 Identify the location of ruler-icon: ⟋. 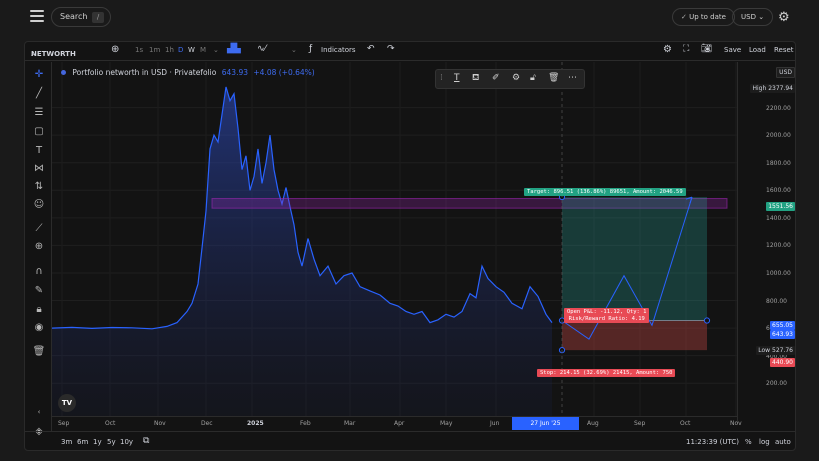
(39, 228).